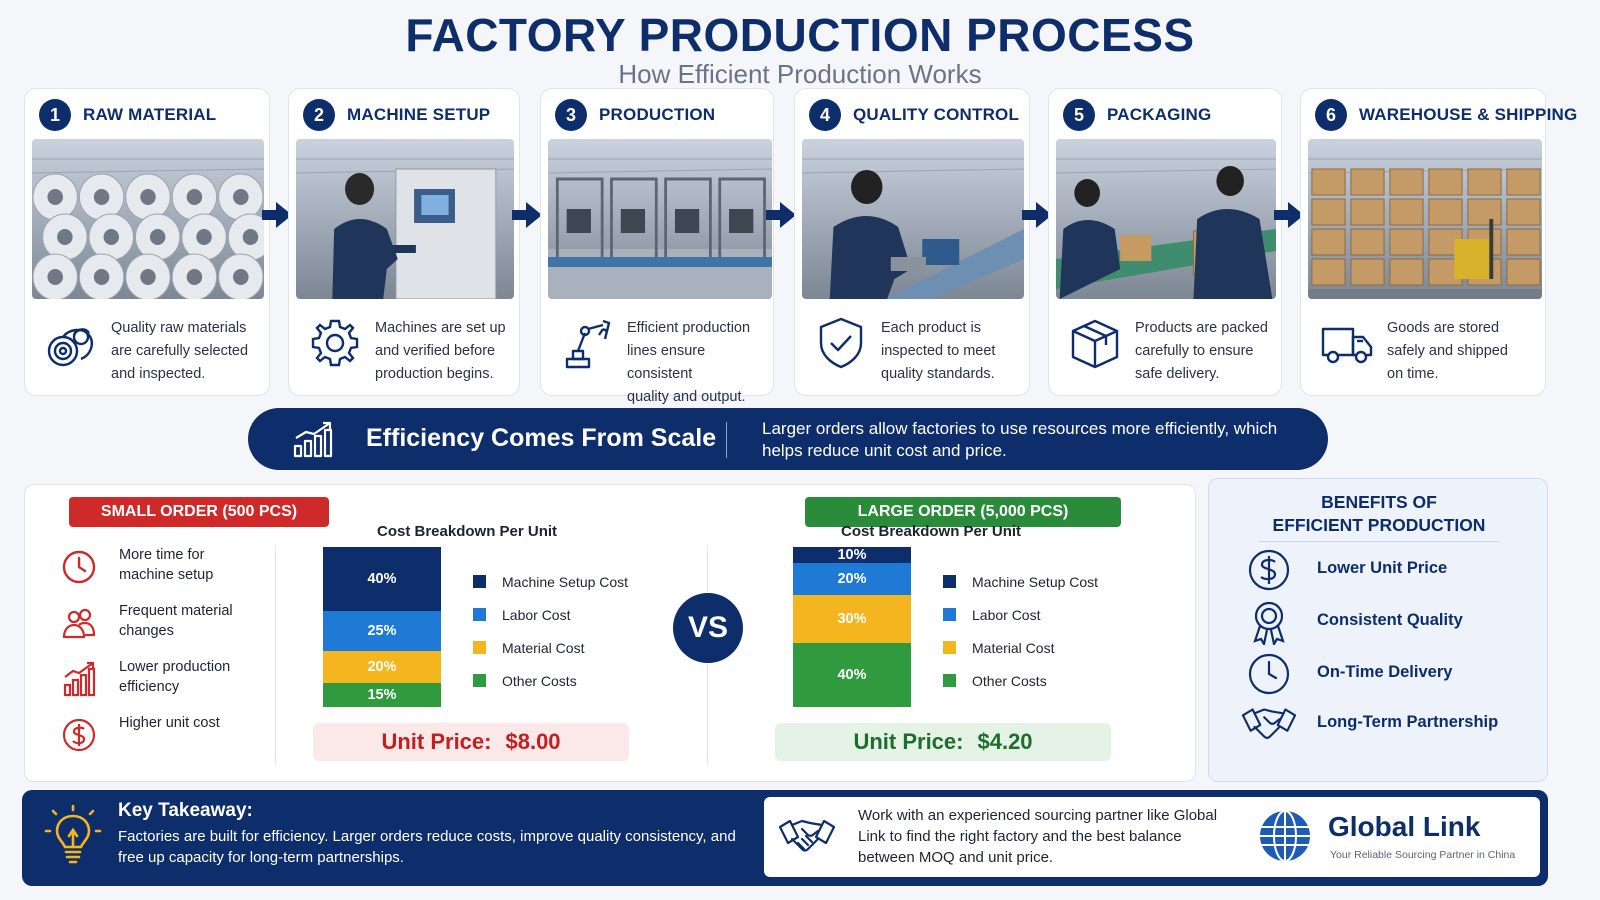 This screenshot has width=1600, height=900. I want to click on takeaway-title: Key Takeaway:, so click(185, 810).